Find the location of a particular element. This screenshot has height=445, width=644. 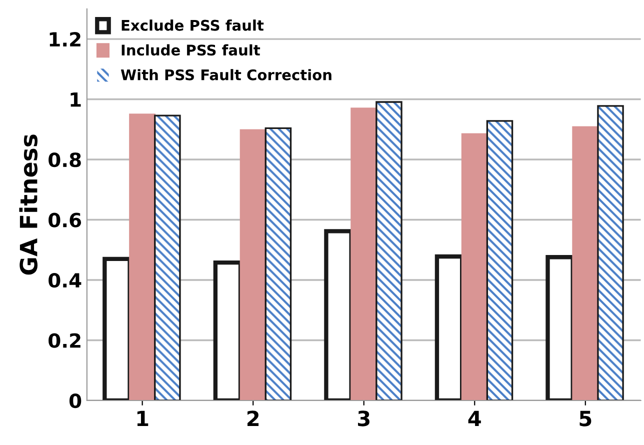

x-tick-label: 1 is located at coordinates (142, 418).